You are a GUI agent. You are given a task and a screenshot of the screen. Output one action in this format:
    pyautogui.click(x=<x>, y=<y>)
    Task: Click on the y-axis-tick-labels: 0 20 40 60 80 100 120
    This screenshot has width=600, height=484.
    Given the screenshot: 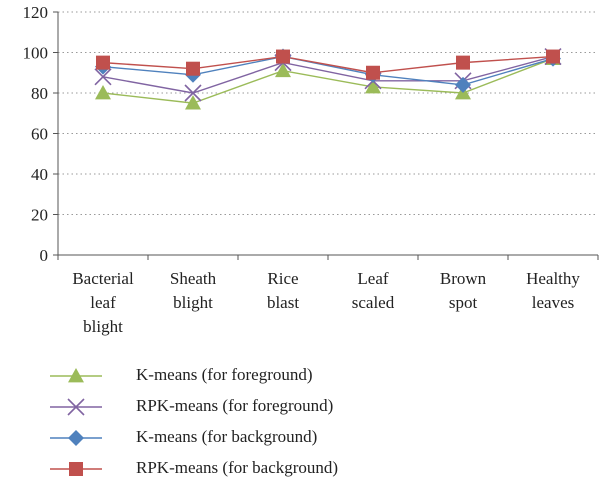 What is the action you would take?
    pyautogui.click(x=36, y=134)
    